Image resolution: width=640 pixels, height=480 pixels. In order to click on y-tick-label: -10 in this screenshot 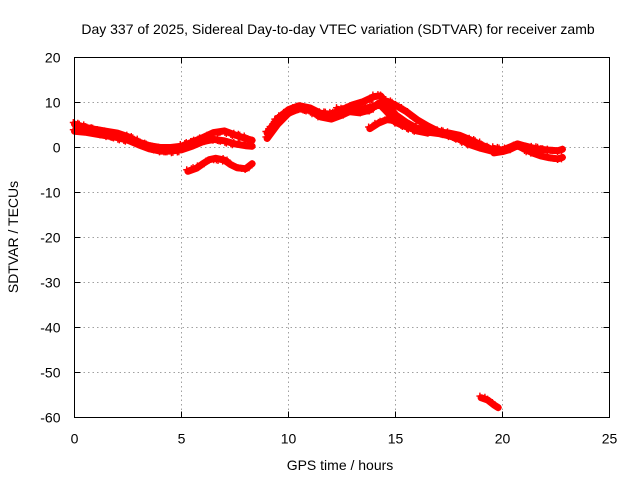, I will do `click(50, 193)`.